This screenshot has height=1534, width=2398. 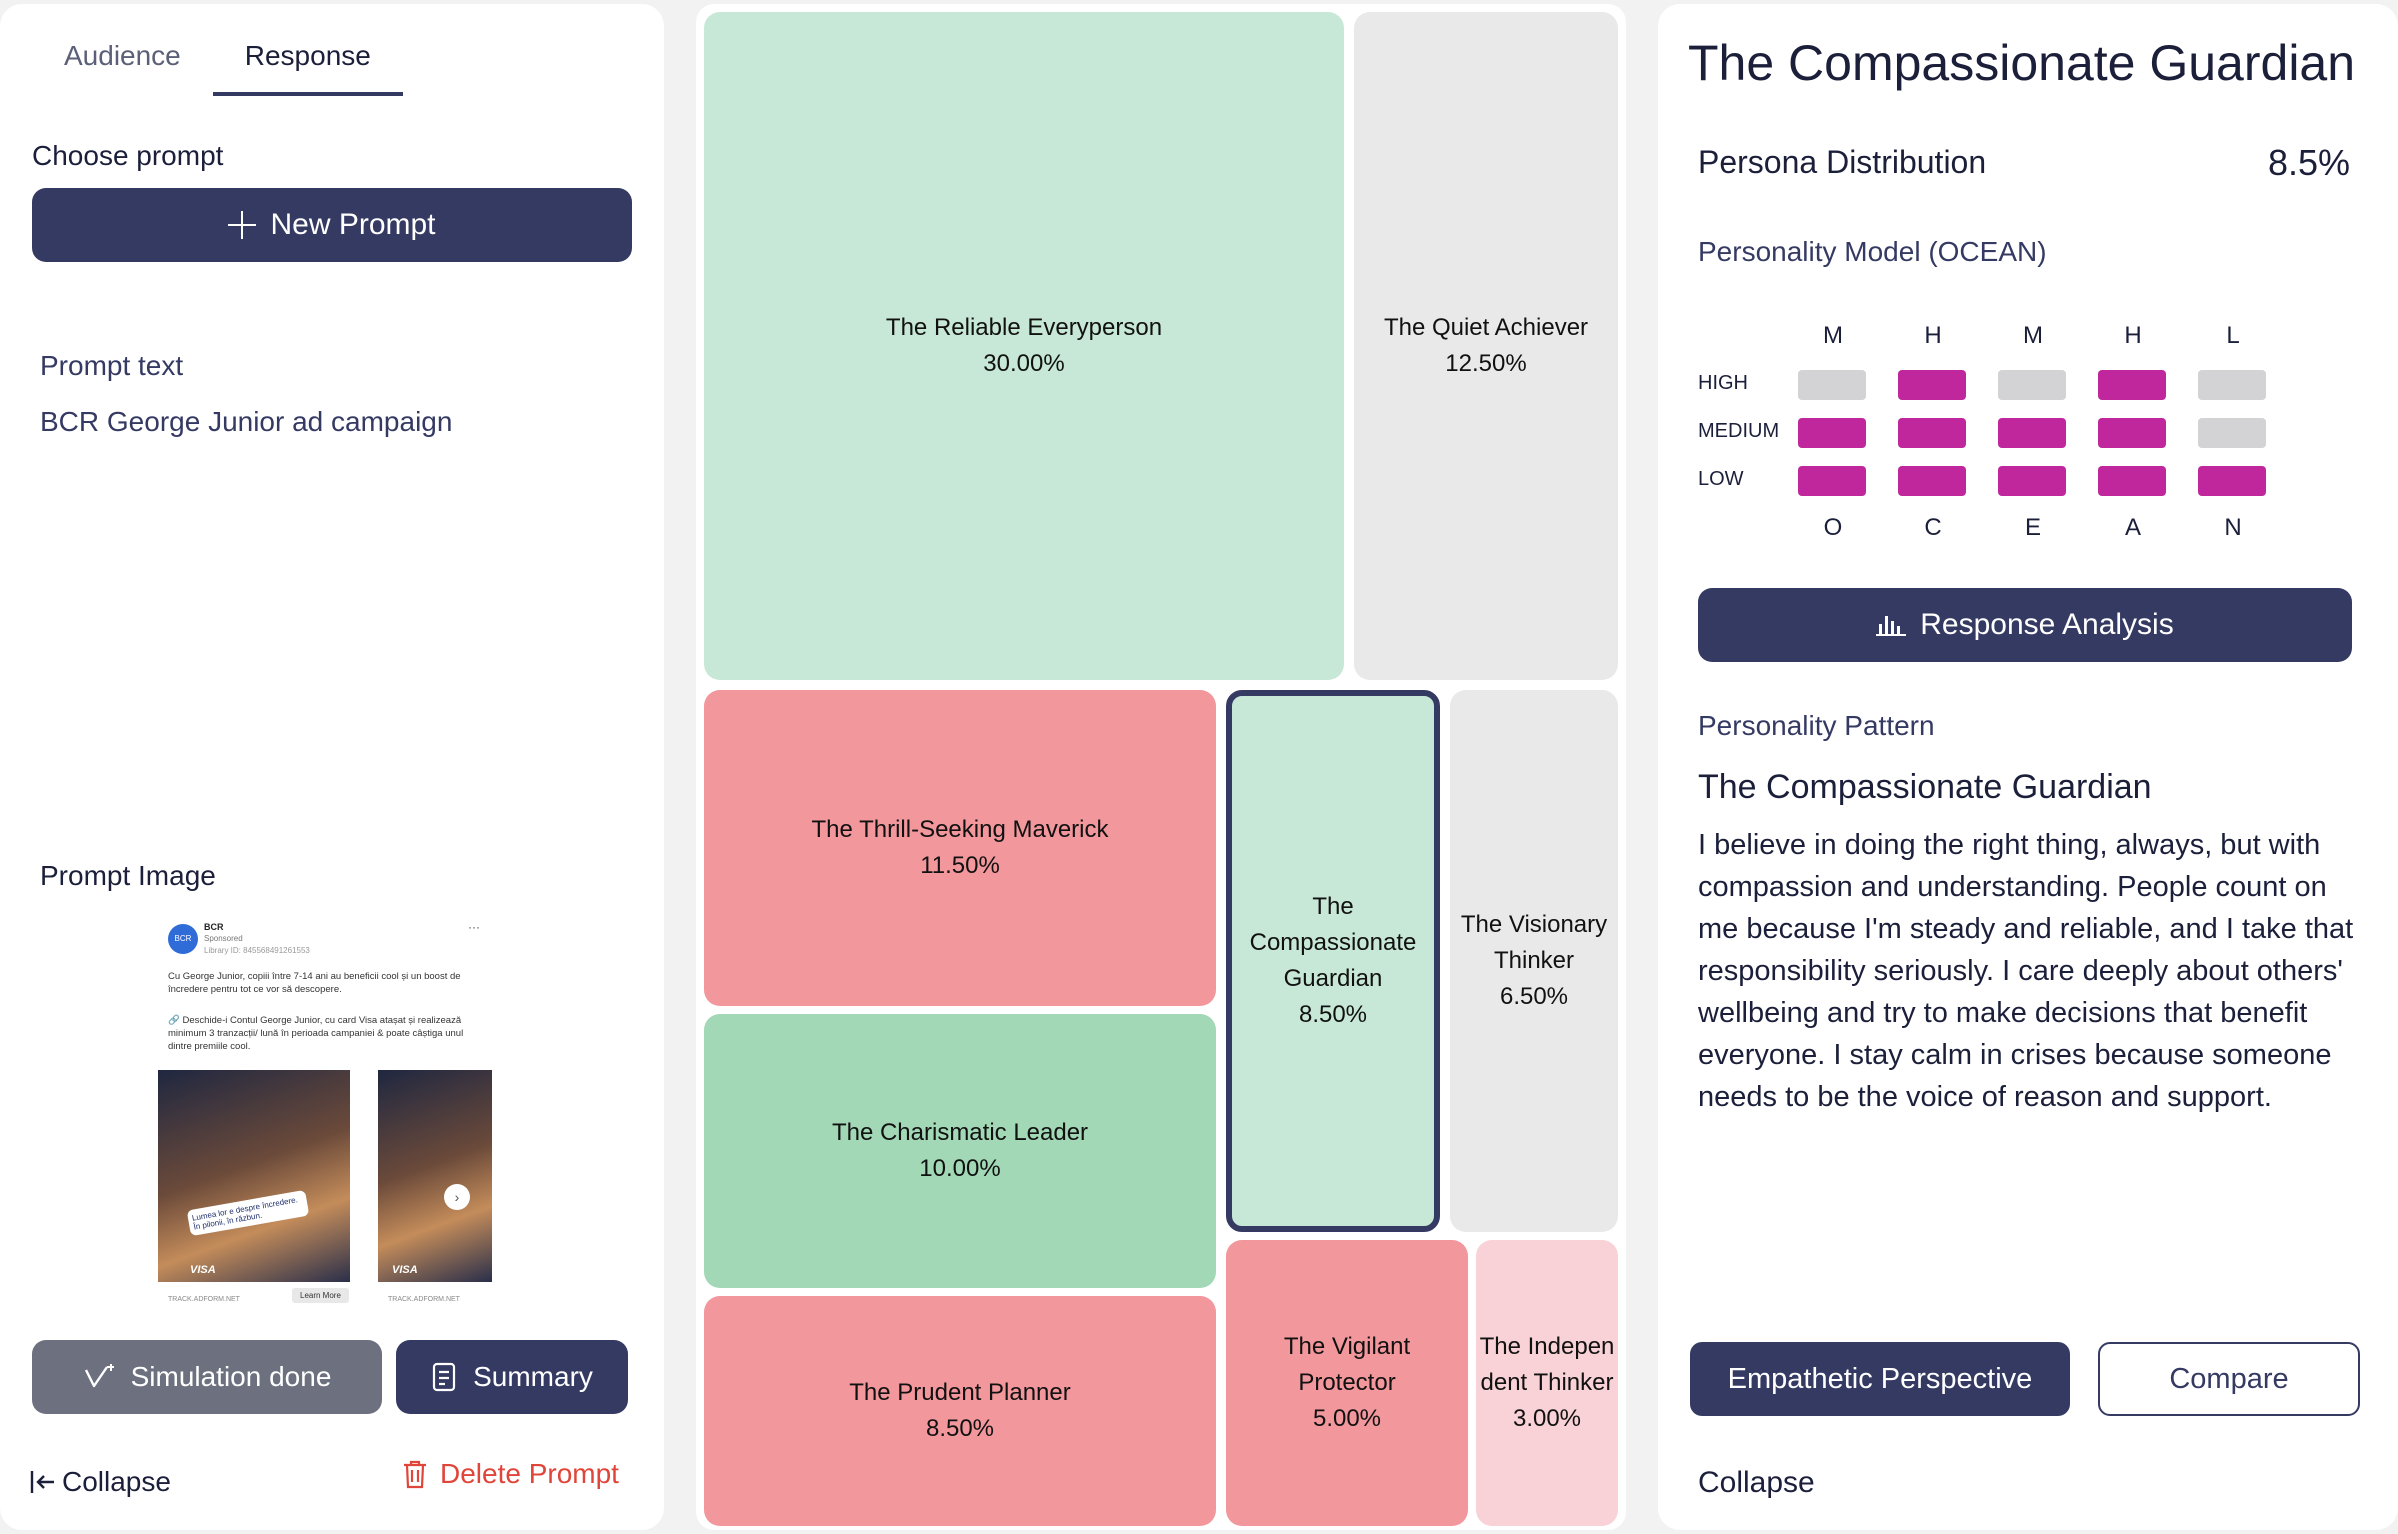 What do you see at coordinates (2032, 527) in the screenshot?
I see `ocean-trait-letter: E` at bounding box center [2032, 527].